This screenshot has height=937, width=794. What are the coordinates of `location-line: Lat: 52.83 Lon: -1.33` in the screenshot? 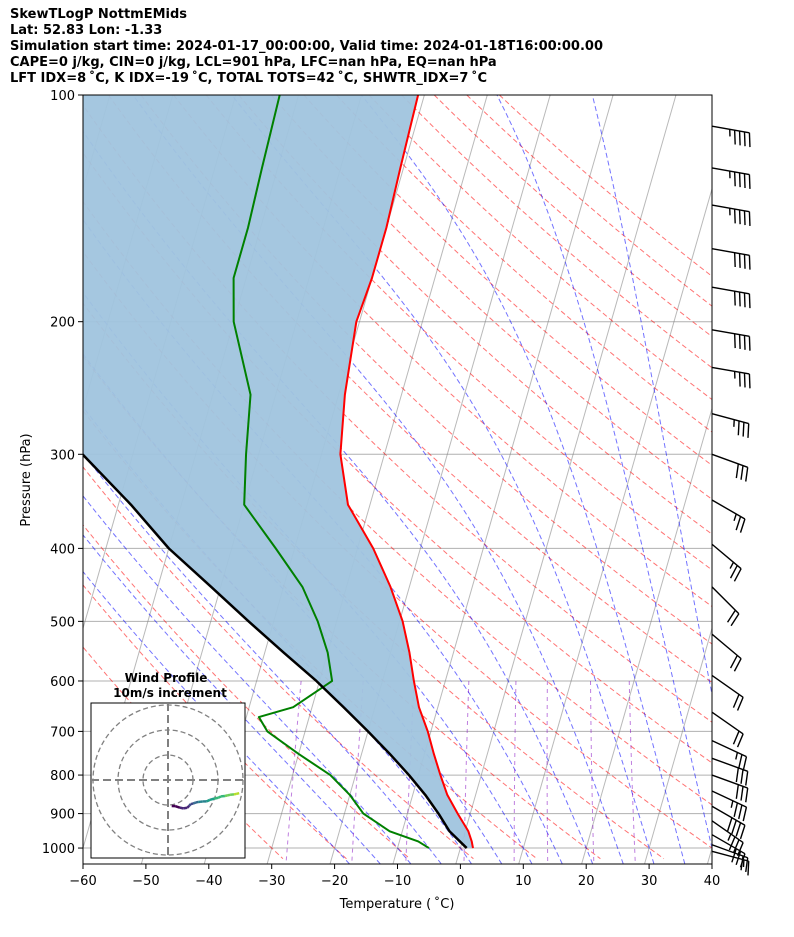 It's located at (86, 30).